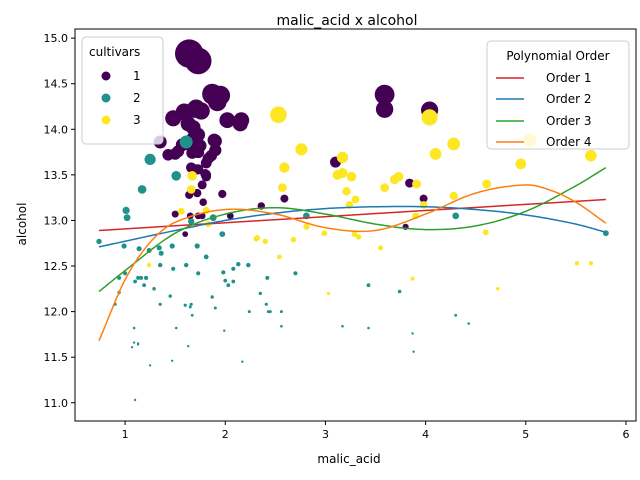 This screenshot has width=640, height=480. Describe the element at coordinates (225, 434) in the screenshot. I see `x-tick-label: 2` at that location.